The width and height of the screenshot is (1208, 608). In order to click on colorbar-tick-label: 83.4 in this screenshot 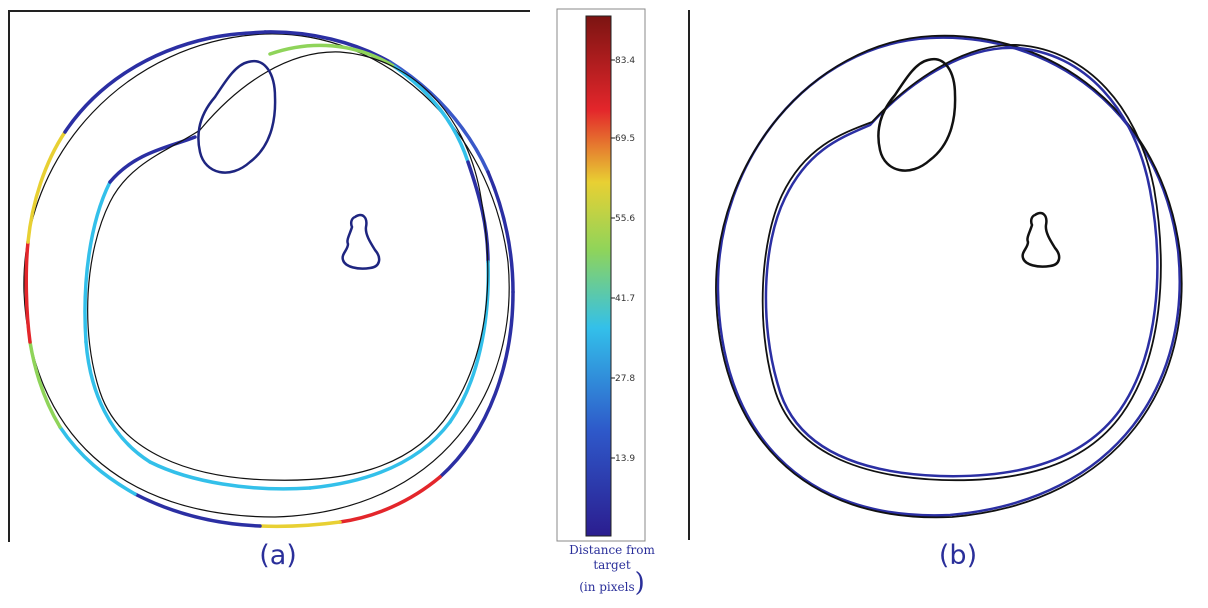, I will do `click(625, 61)`.